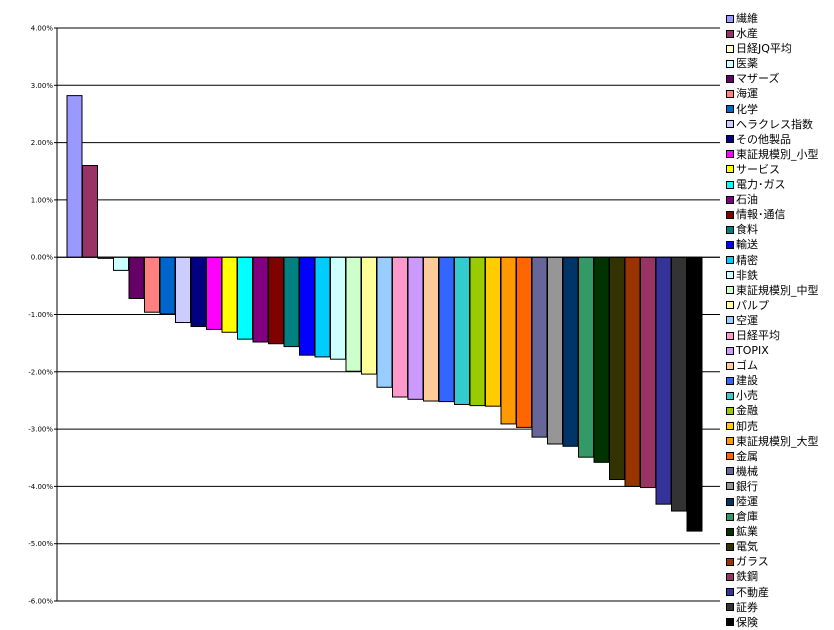  I want to click on legend-item: 陸運, so click(772, 501).